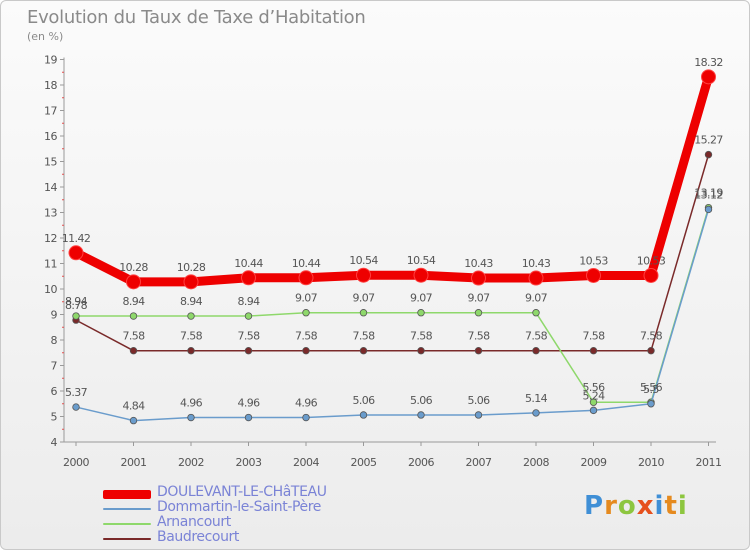  Describe the element at coordinates (54, 442) in the screenshot. I see `y-tick-label: 4` at that location.